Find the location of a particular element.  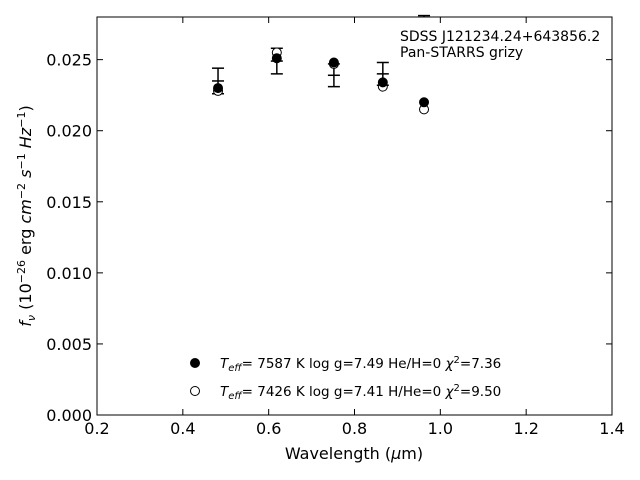

x-tick-label: 0.6 is located at coordinates (268, 428).